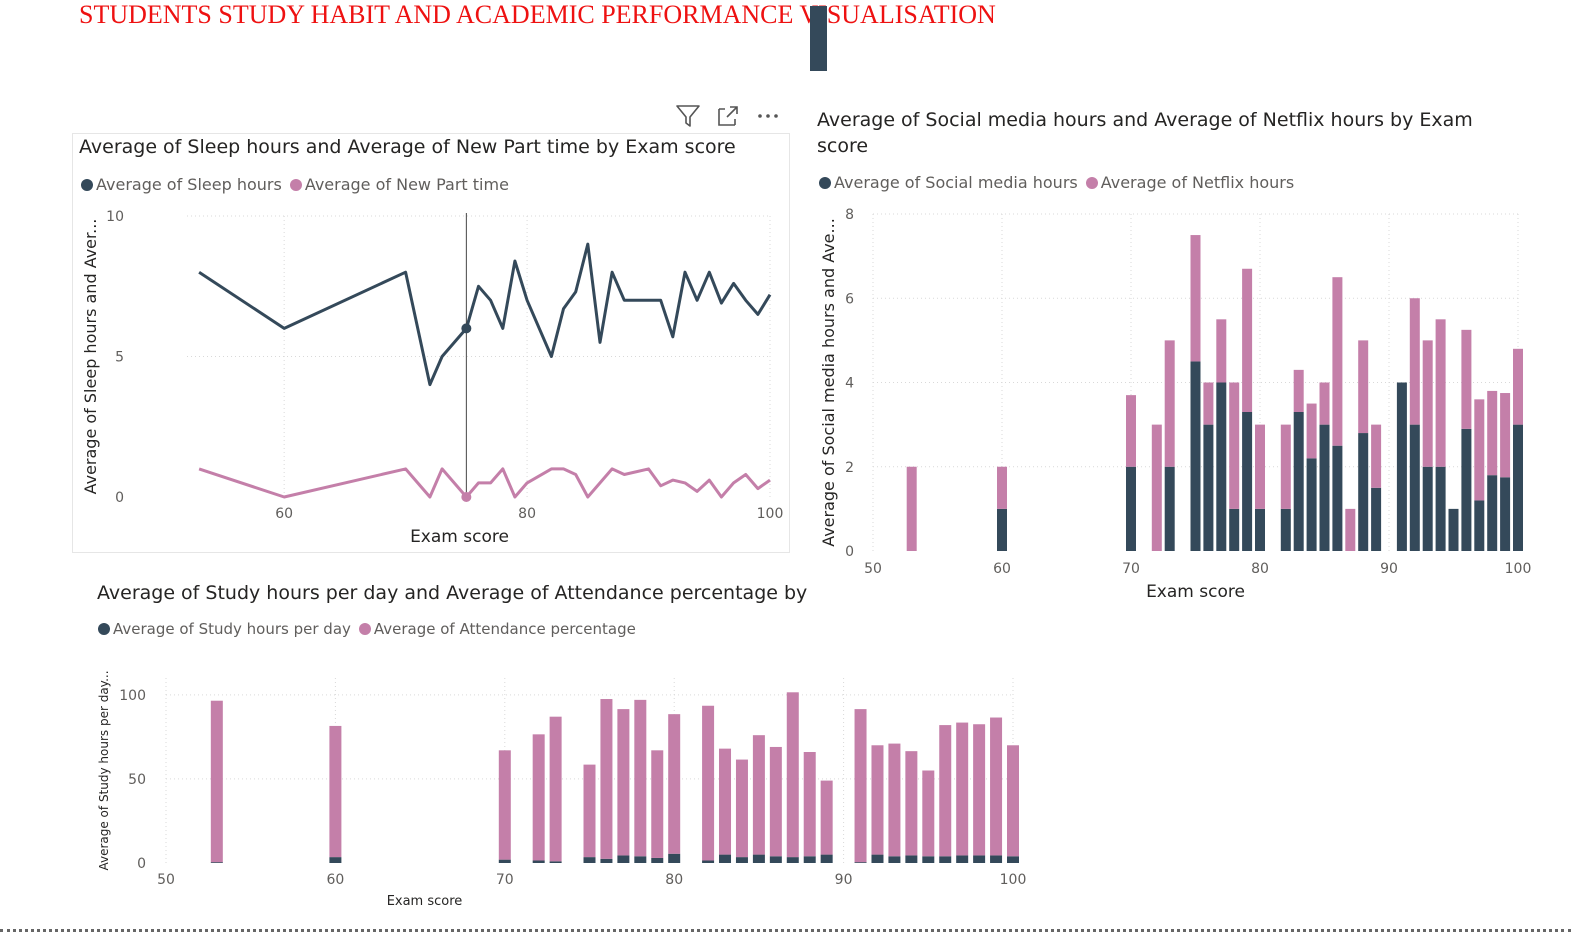 The height and width of the screenshot is (937, 1571). I want to click on page-bottom-border, so click(785, 930).